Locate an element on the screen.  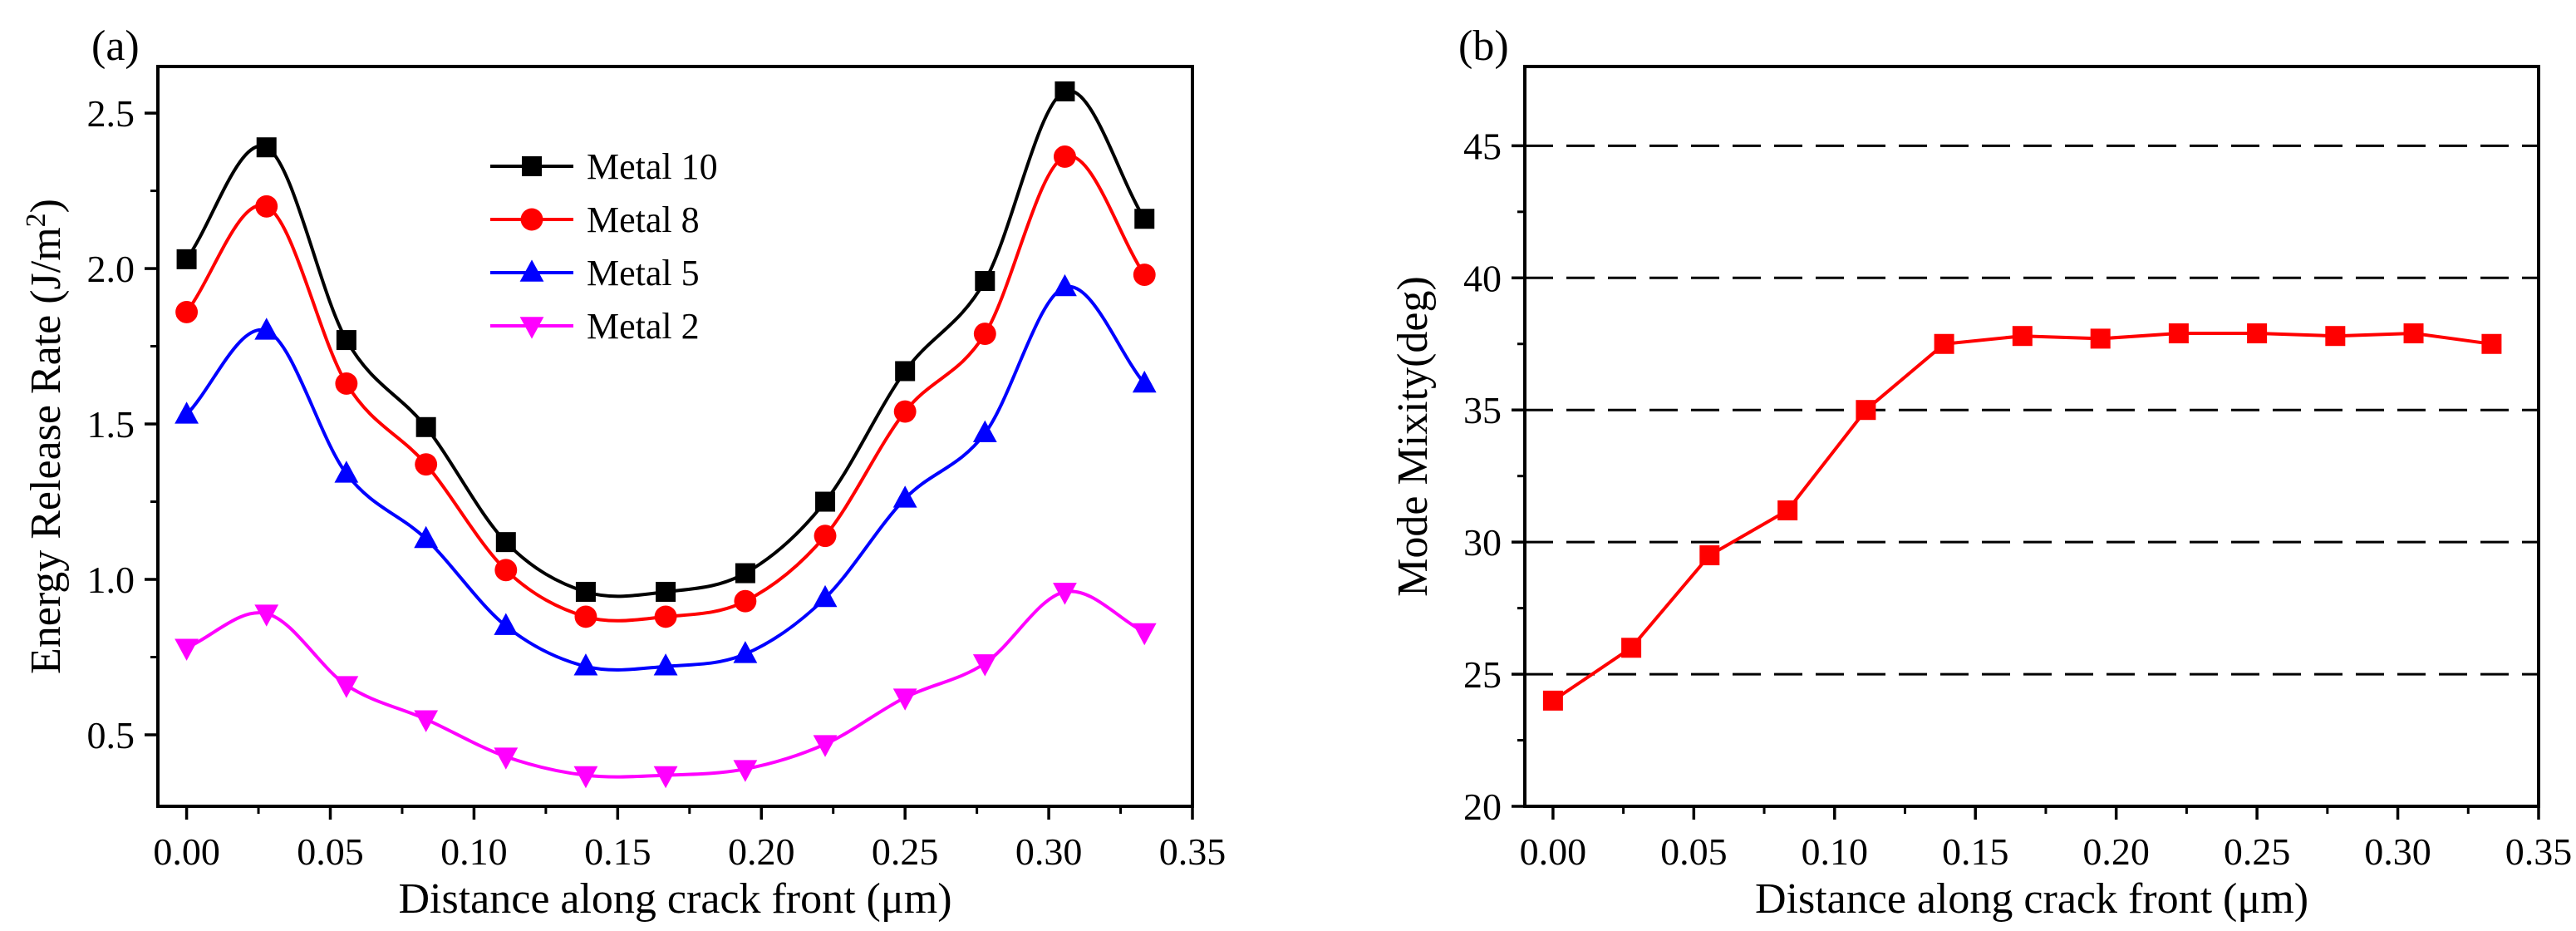
panel-a-x-tick-label: 0.05 is located at coordinates (331, 851).